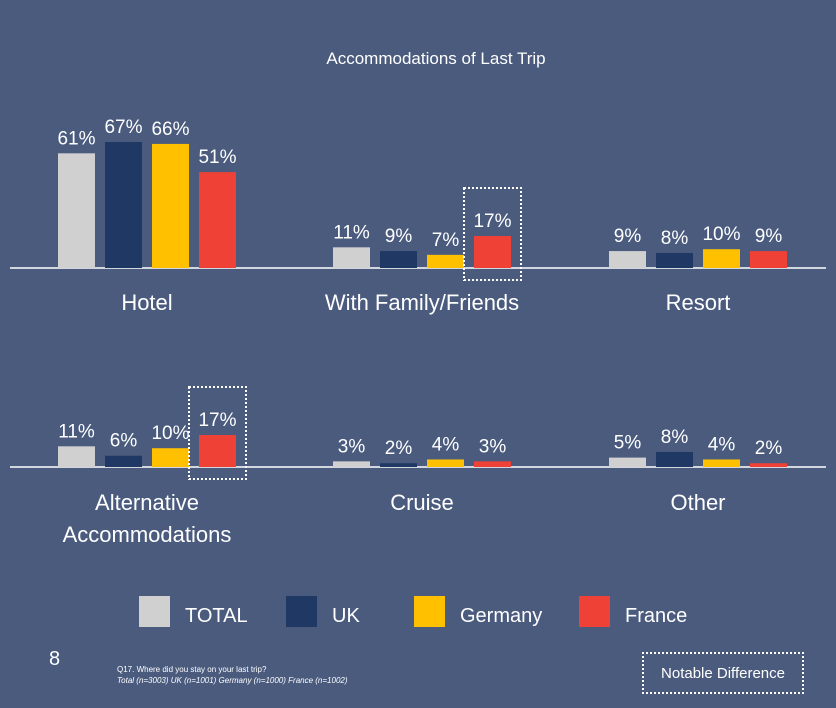 Image resolution: width=836 pixels, height=708 pixels. Describe the element at coordinates (435, 58) in the screenshot. I see `chart-title: Accommodations of Last Trip` at that location.